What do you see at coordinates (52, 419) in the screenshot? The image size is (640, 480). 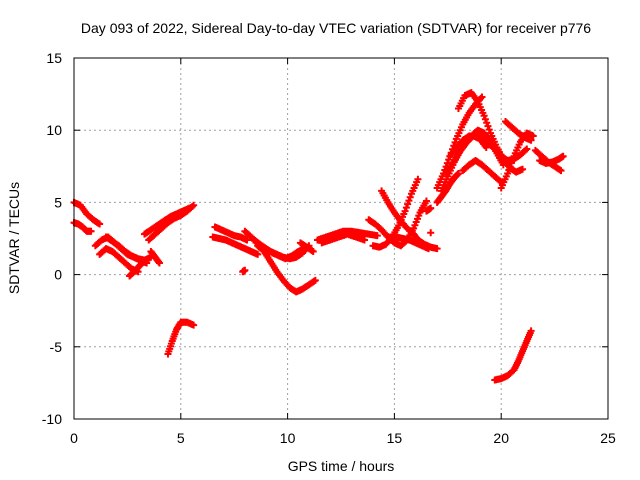 I see `y-tick-label: -10` at bounding box center [52, 419].